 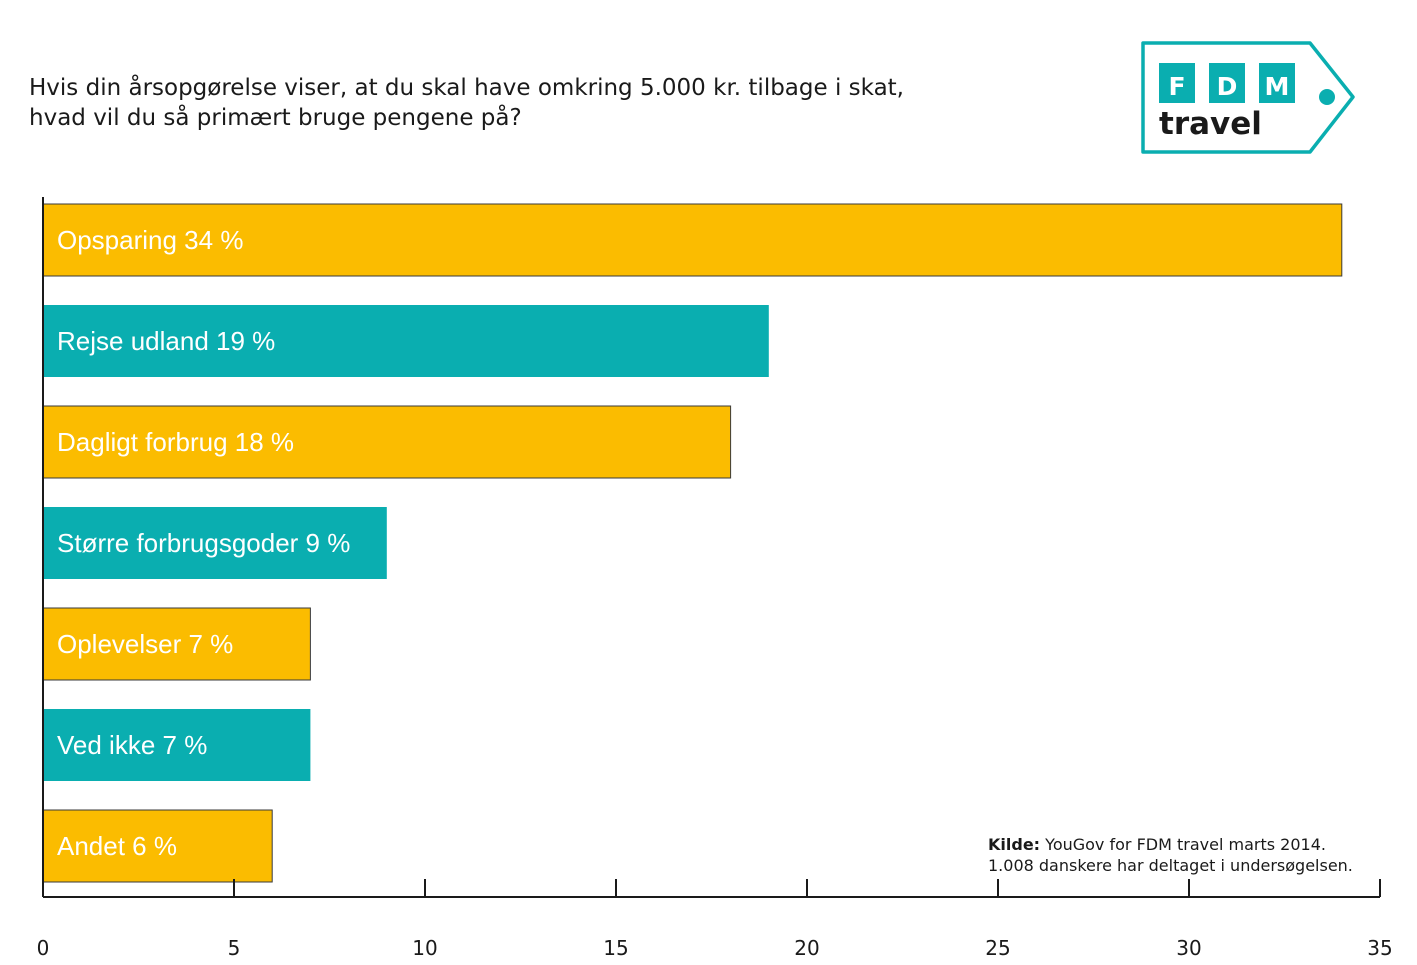 What do you see at coordinates (806, 948) in the screenshot?
I see `x-tick-label-4: 20` at bounding box center [806, 948].